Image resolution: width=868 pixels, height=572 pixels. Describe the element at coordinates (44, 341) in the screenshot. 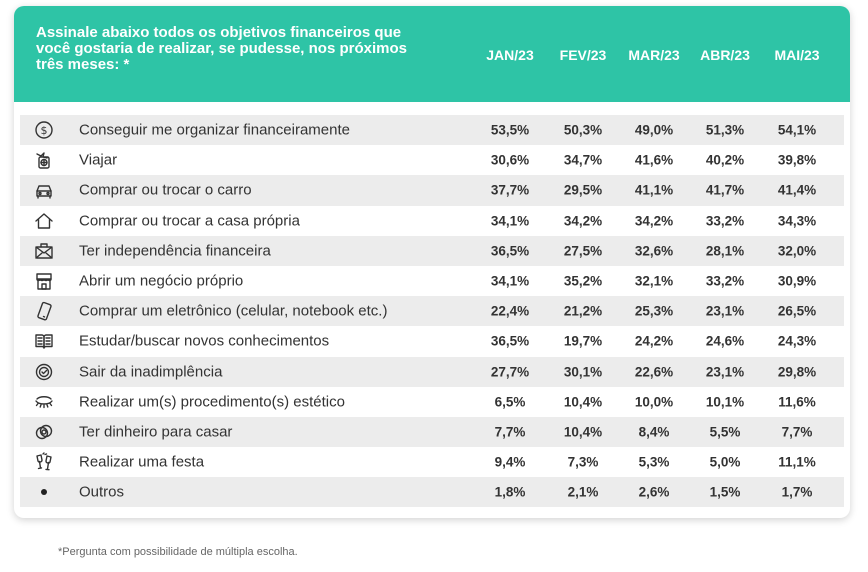

I see `book-icon` at that location.